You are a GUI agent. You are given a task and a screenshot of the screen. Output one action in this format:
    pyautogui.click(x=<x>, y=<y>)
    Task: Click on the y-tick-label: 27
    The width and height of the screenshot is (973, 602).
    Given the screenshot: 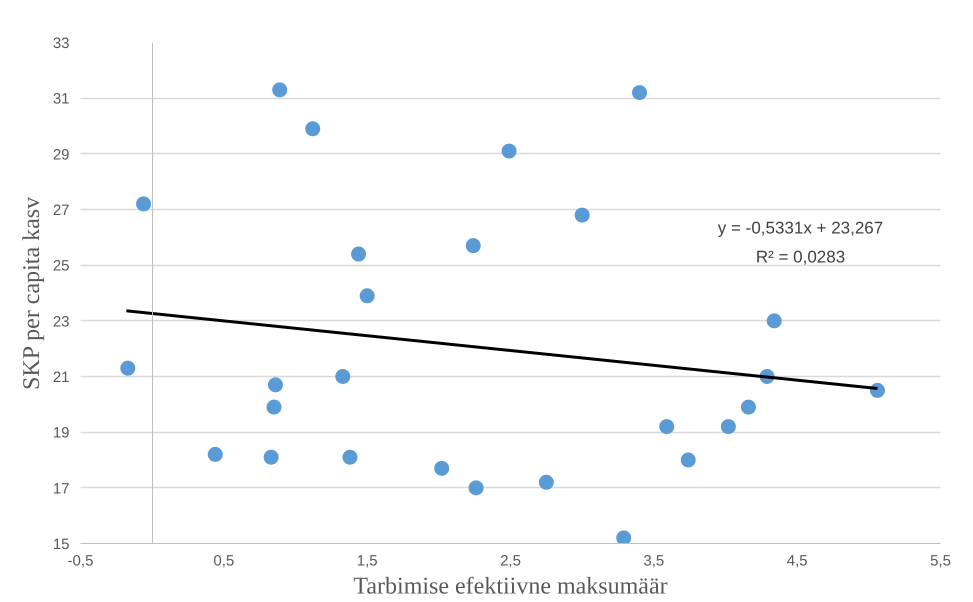 What is the action you would take?
    pyautogui.click(x=61, y=210)
    